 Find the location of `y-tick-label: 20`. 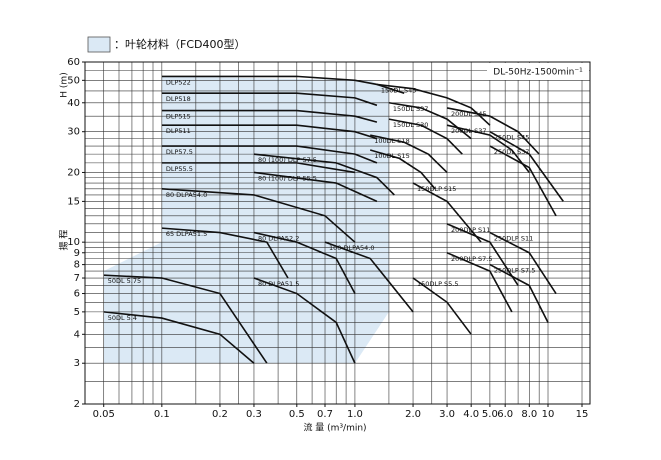

y-tick-label: 20 is located at coordinates (73, 172).